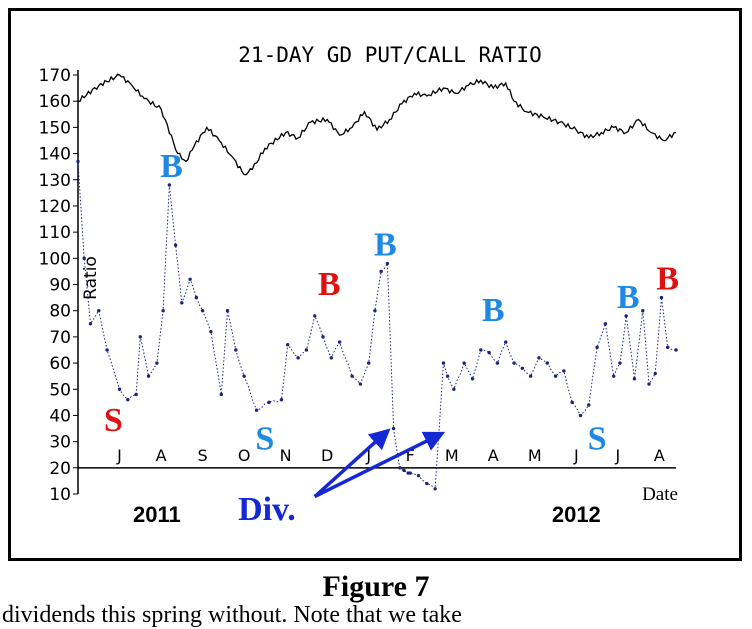  I want to click on y-tick-label-15: 160, so click(55, 102).